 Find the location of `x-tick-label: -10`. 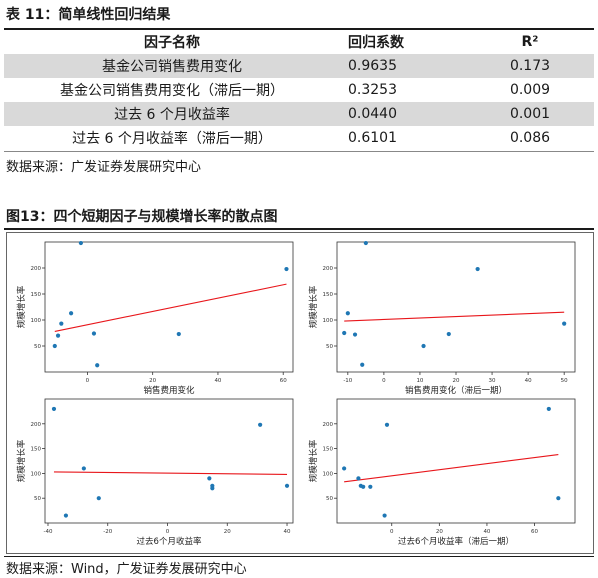

x-tick-label: -10 is located at coordinates (347, 381).